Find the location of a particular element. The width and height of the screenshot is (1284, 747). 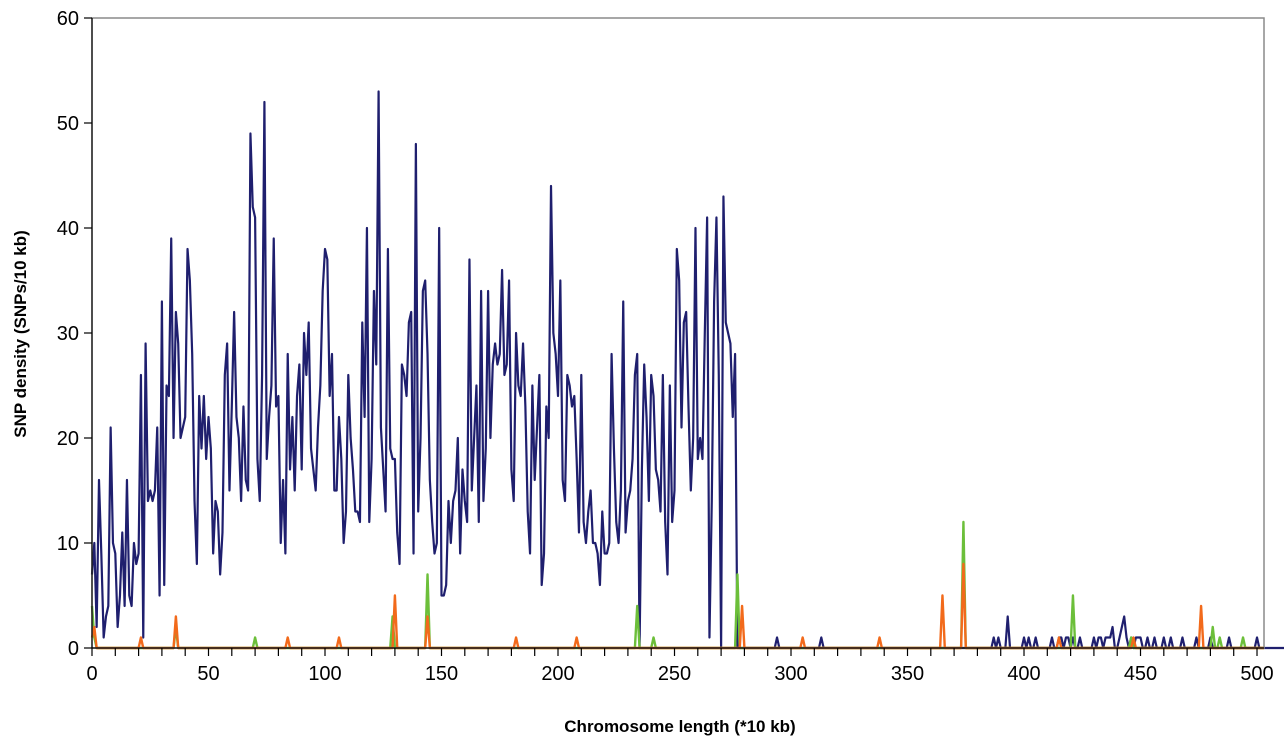

y-tick-label: 40 is located at coordinates (68, 229).